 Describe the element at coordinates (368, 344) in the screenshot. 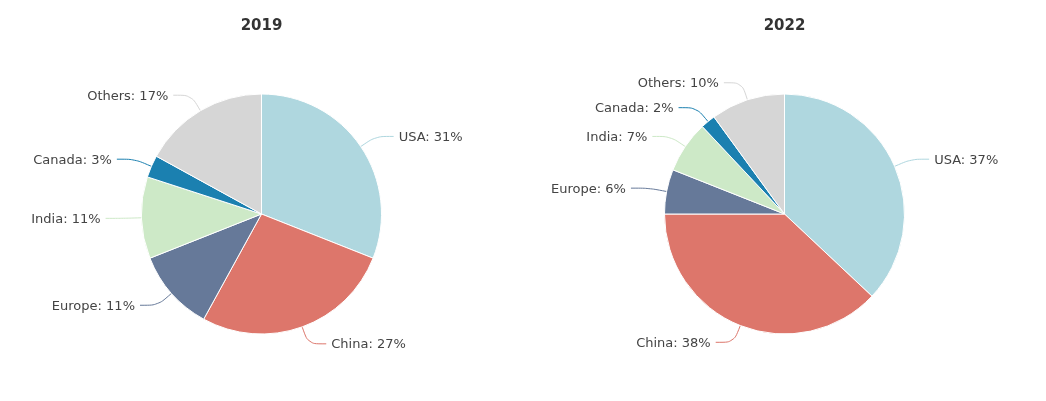

I see `slice-label: China: 27%` at that location.